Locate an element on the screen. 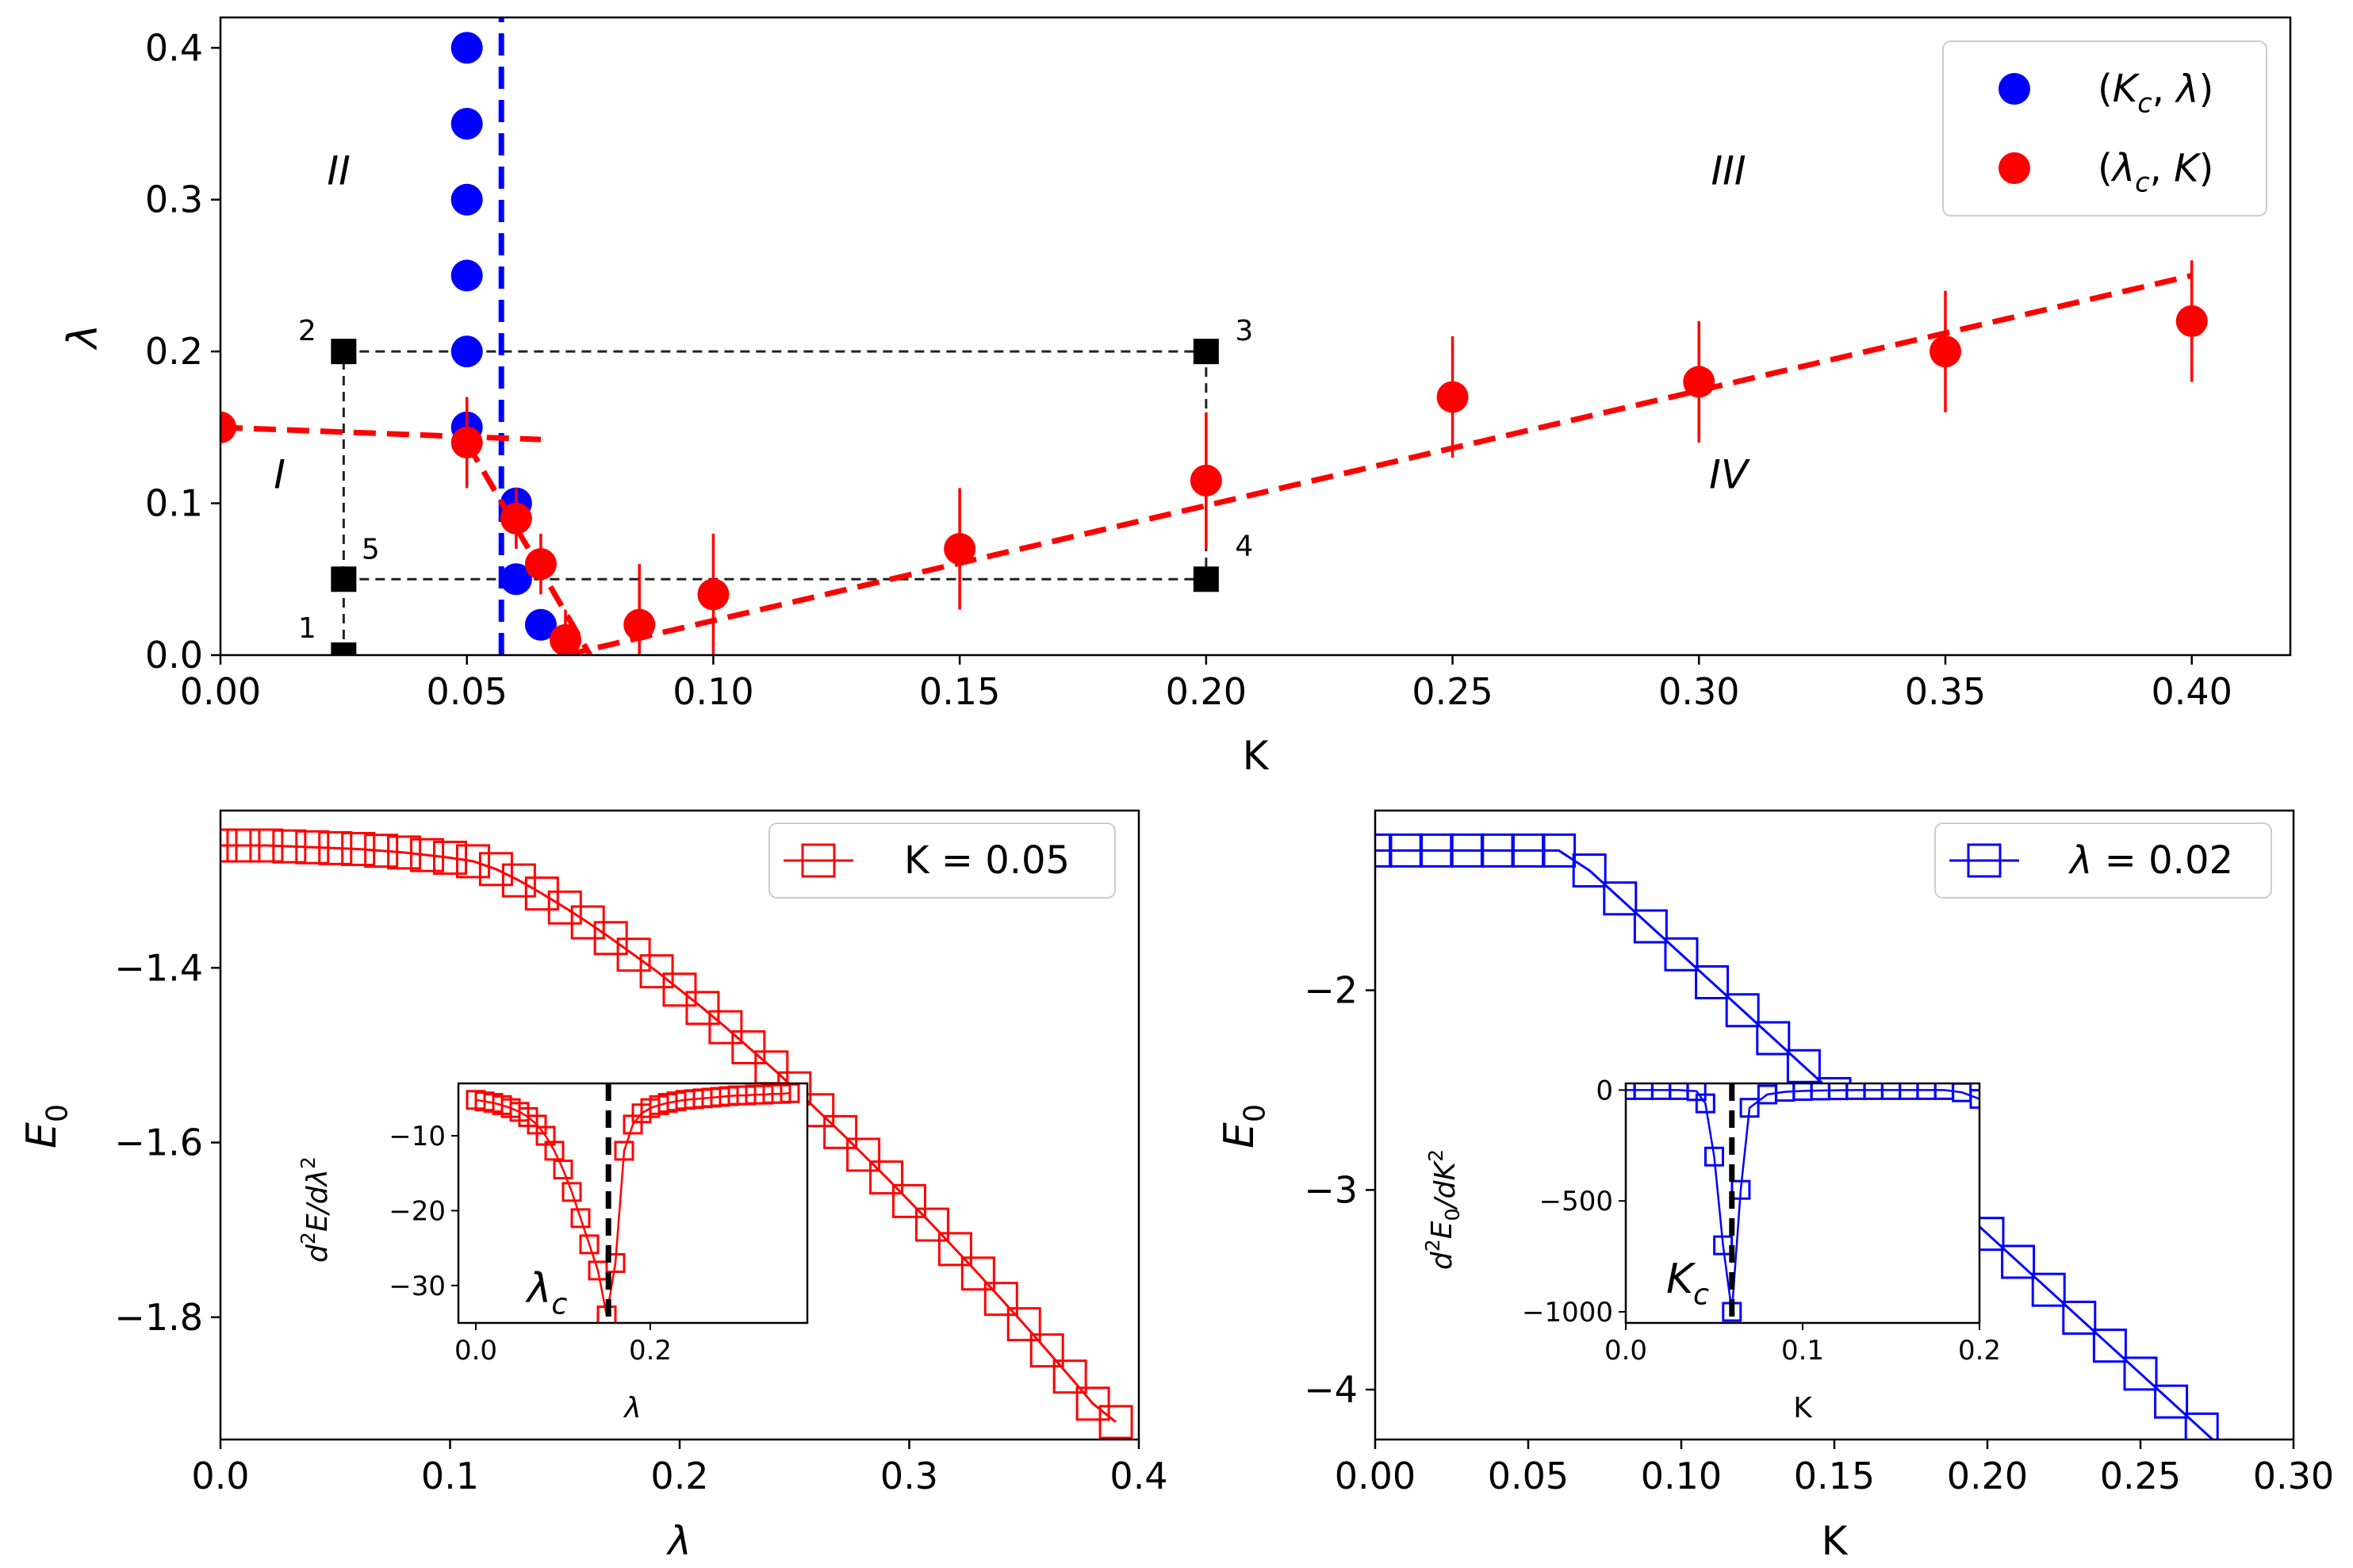  y-tick-label: −1.8 is located at coordinates (158, 1317).